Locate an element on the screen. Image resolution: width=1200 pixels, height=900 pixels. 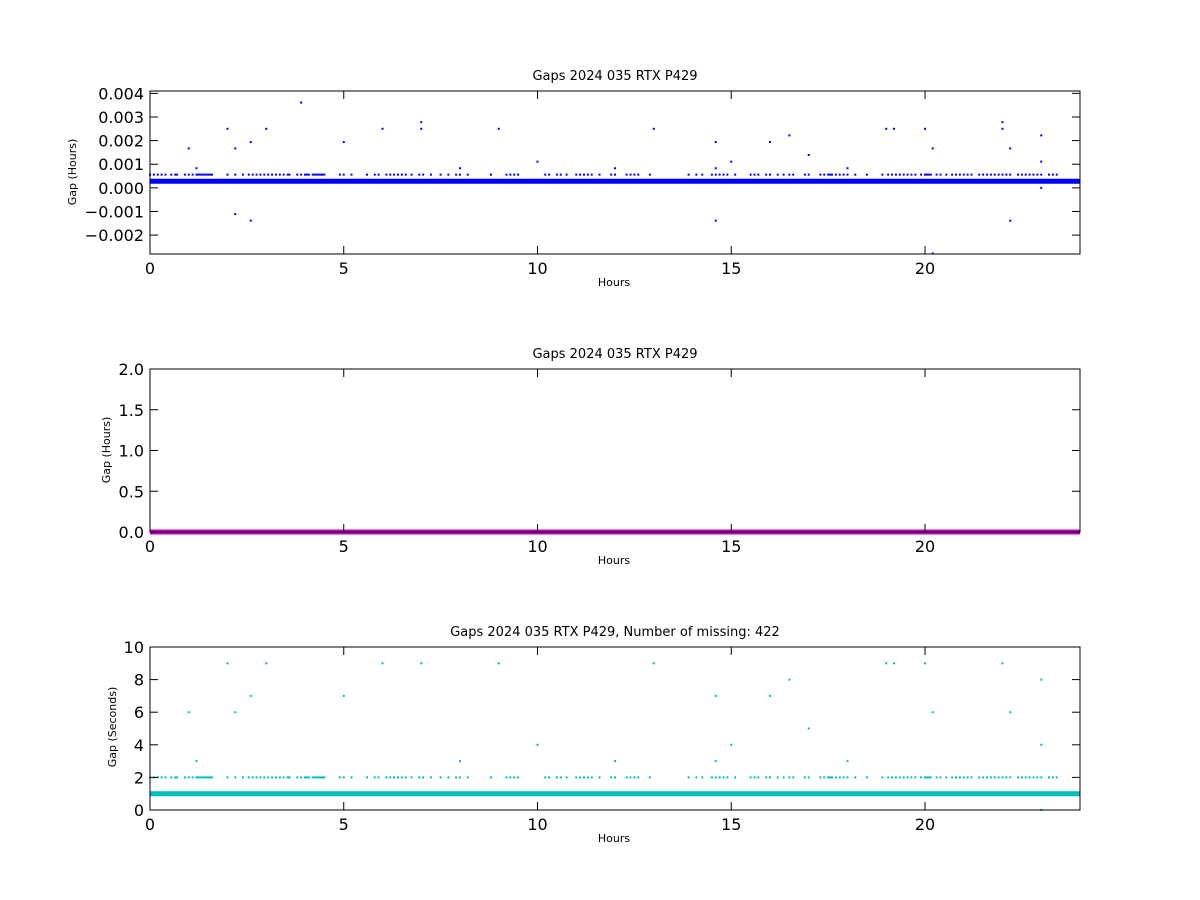
chart-2-x-tick-label-1: 5 is located at coordinates (344, 546).